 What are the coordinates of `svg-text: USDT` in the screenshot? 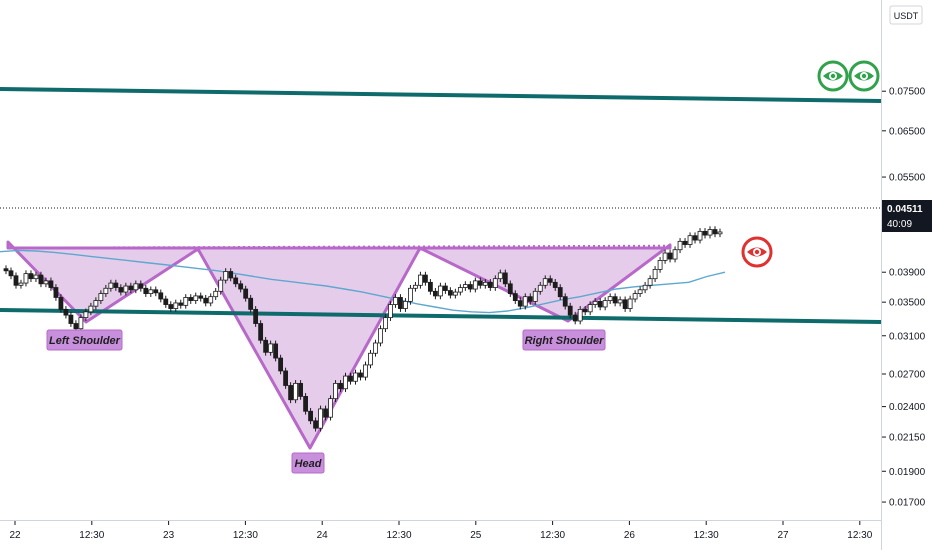 It's located at (906, 16).